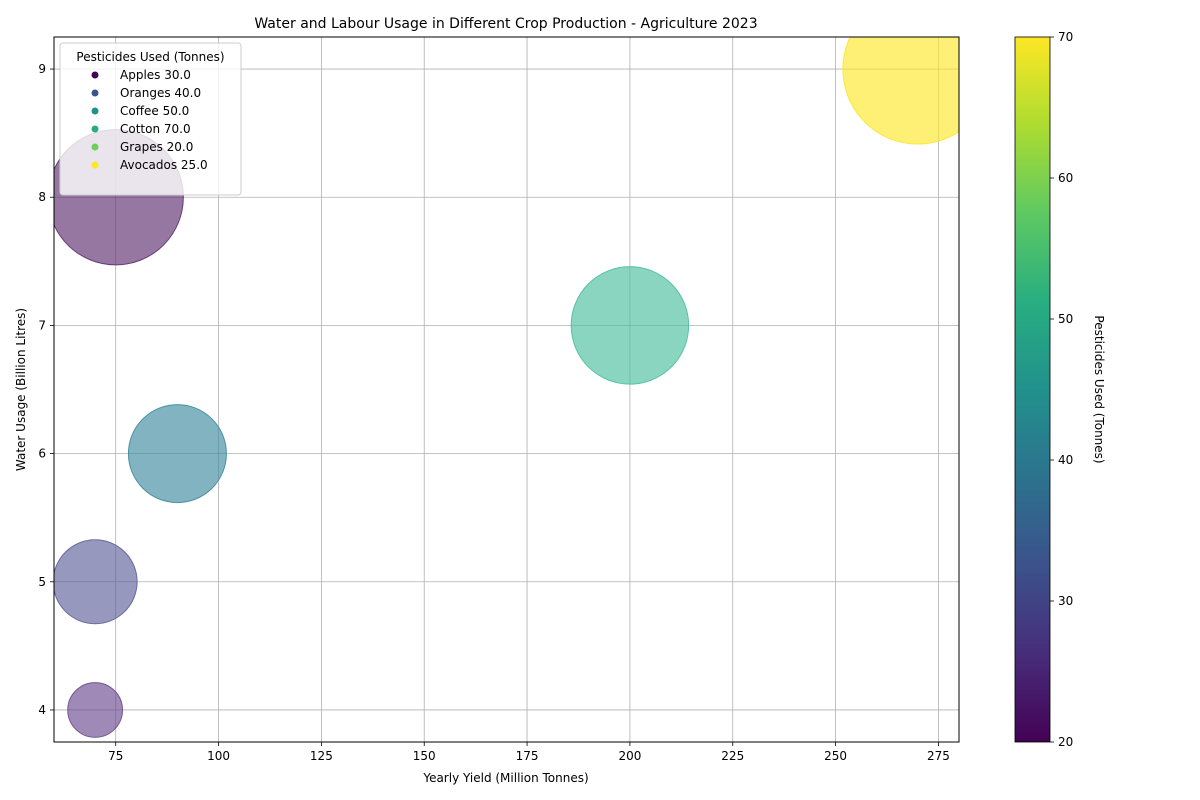 The image size is (1200, 800). Describe the element at coordinates (42, 69) in the screenshot. I see `y-tick-label: 9` at that location.